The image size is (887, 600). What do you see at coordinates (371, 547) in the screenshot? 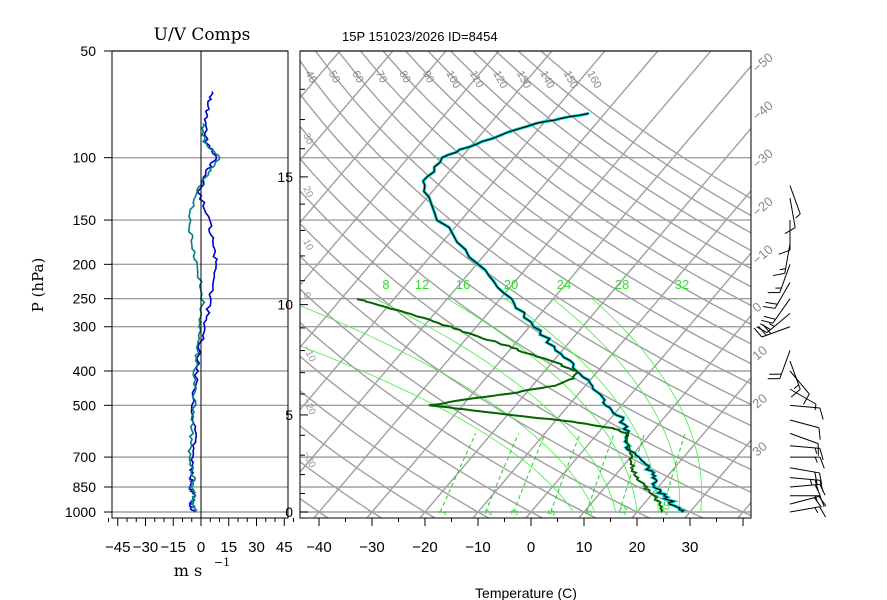
I see `temperature-tick-label: −30` at bounding box center [371, 547].